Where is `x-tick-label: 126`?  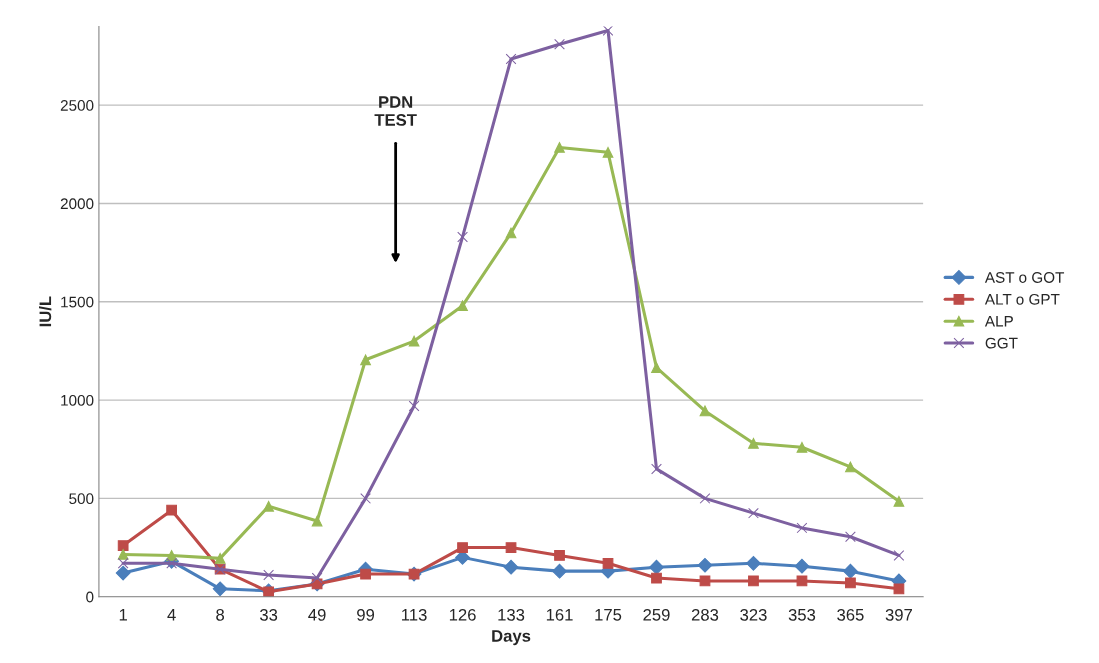
x-tick-label: 126 is located at coordinates (462, 614).